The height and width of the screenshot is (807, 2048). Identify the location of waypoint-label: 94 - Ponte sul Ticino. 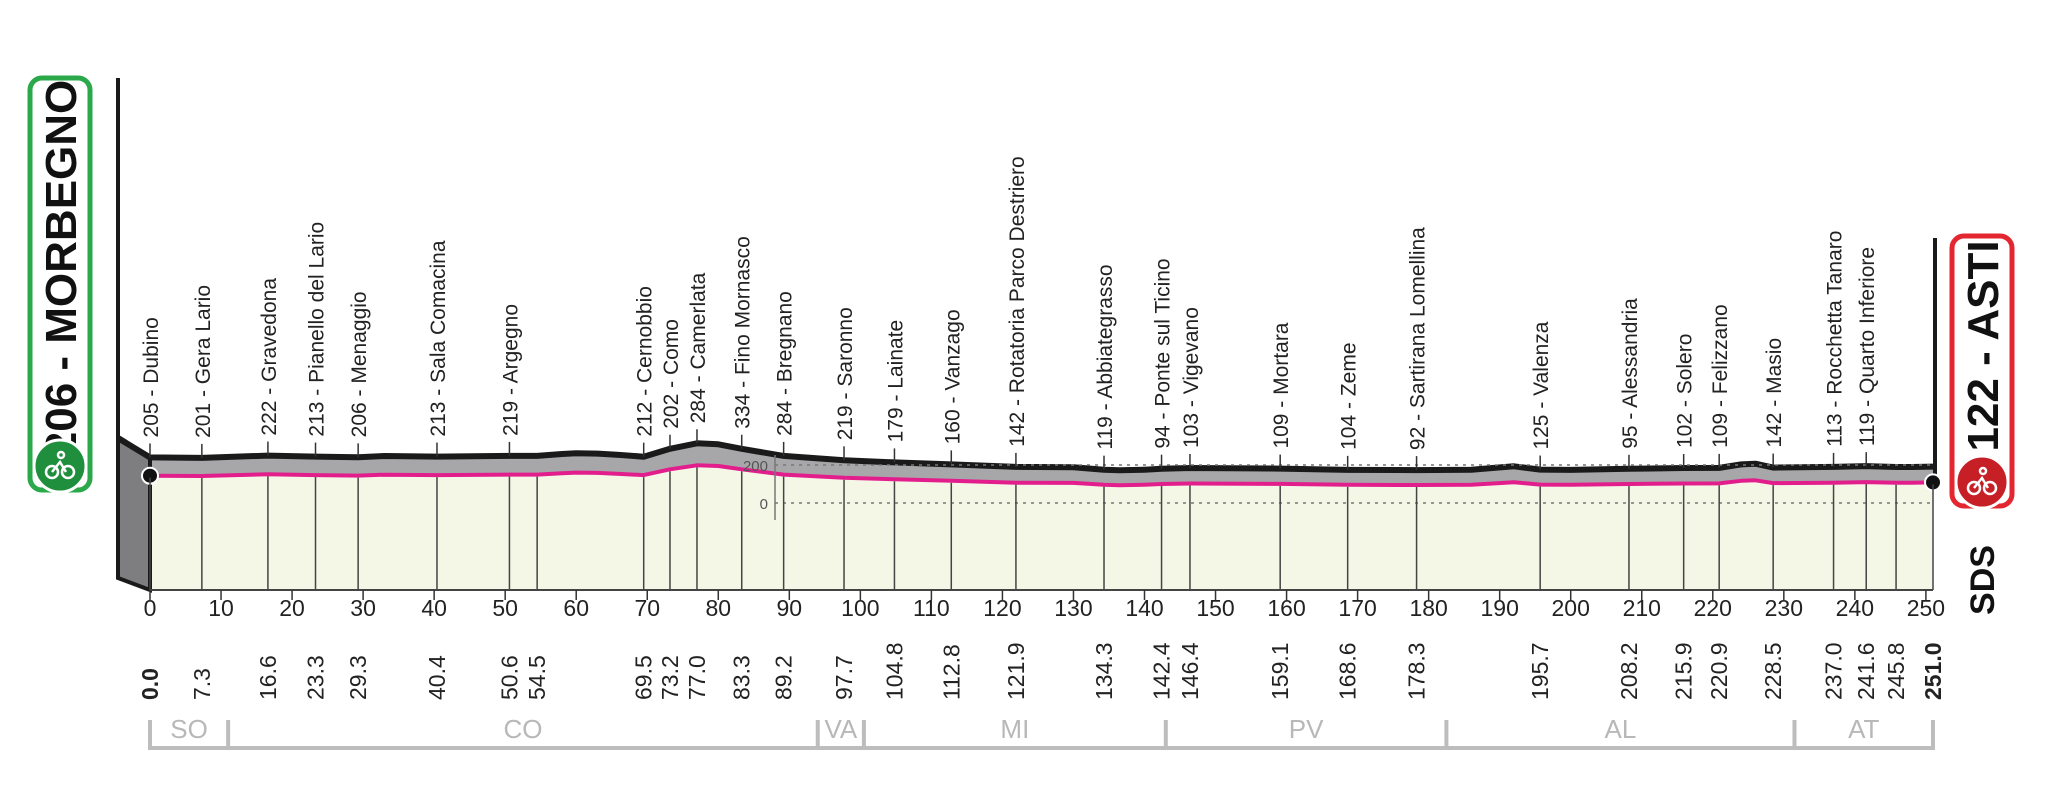
(1163, 353).